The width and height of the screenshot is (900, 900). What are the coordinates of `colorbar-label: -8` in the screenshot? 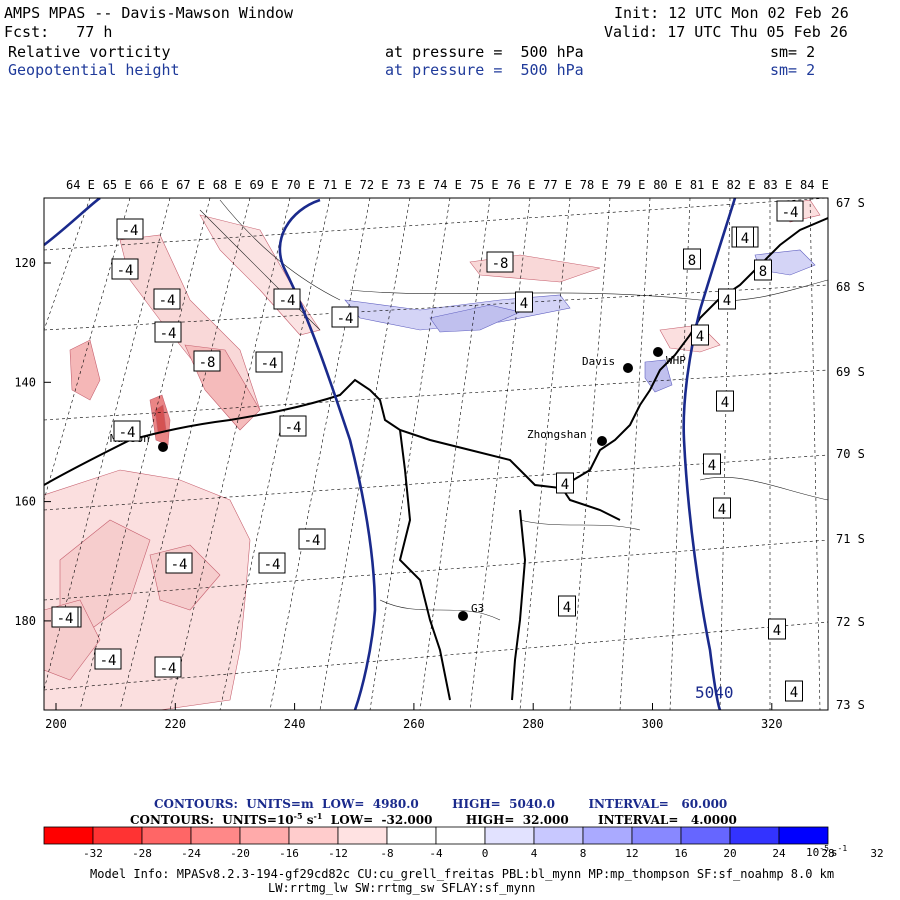 It's located at (386, 853).